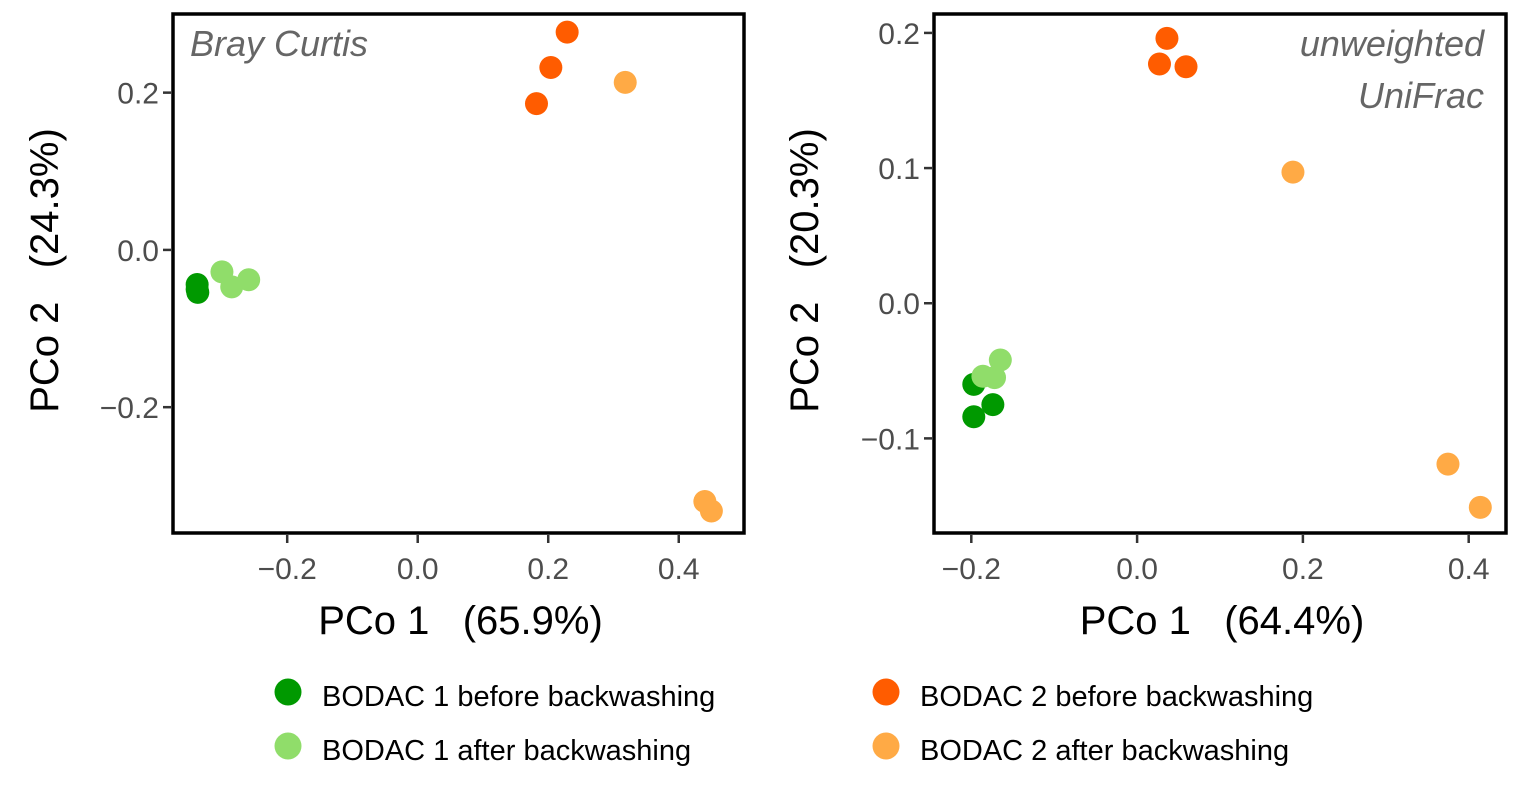  Describe the element at coordinates (279, 43) in the screenshot. I see `panel-label: Bray Curtis` at that location.